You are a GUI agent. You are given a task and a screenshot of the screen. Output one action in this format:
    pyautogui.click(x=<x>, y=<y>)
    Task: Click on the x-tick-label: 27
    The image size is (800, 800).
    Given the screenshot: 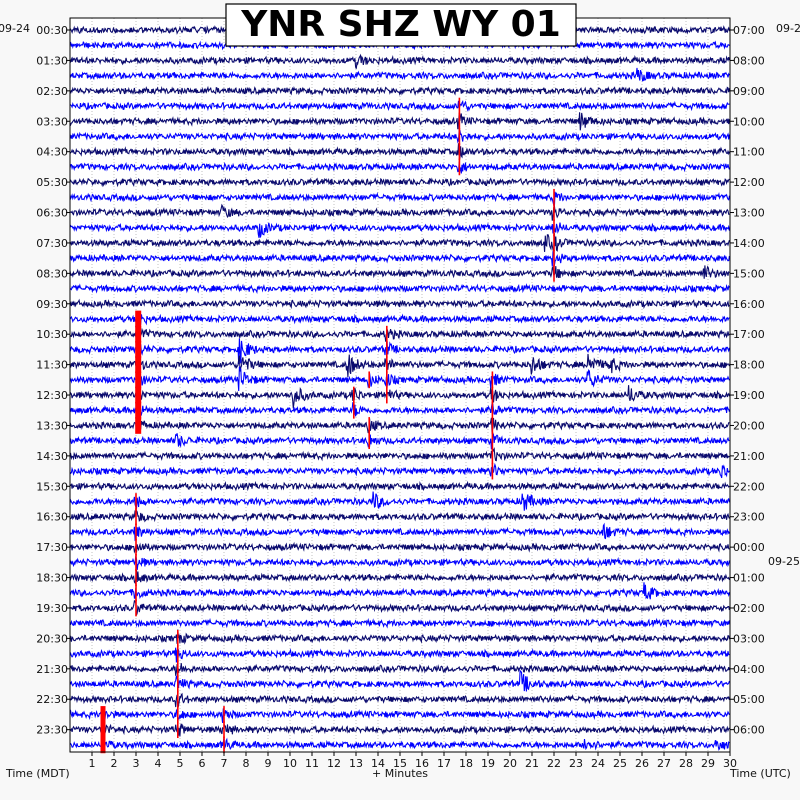 What is the action you would take?
    pyautogui.click(x=664, y=763)
    